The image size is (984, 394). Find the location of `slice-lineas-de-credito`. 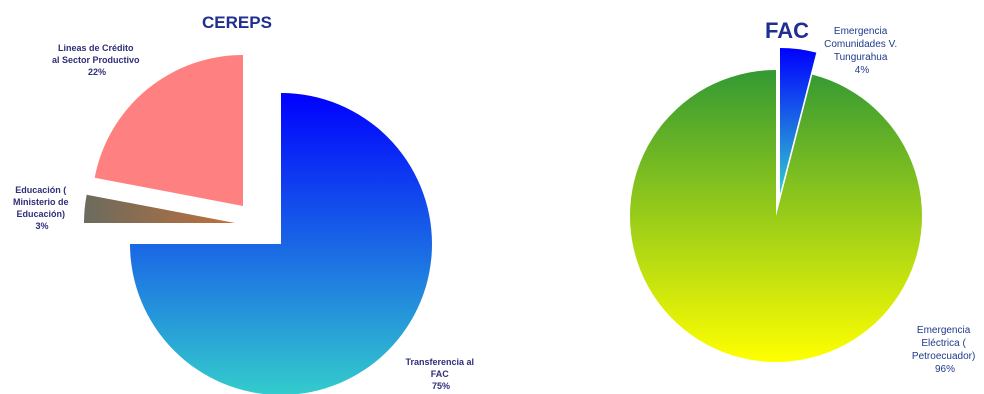

slice-lineas-de-credito is located at coordinates (168, 130).